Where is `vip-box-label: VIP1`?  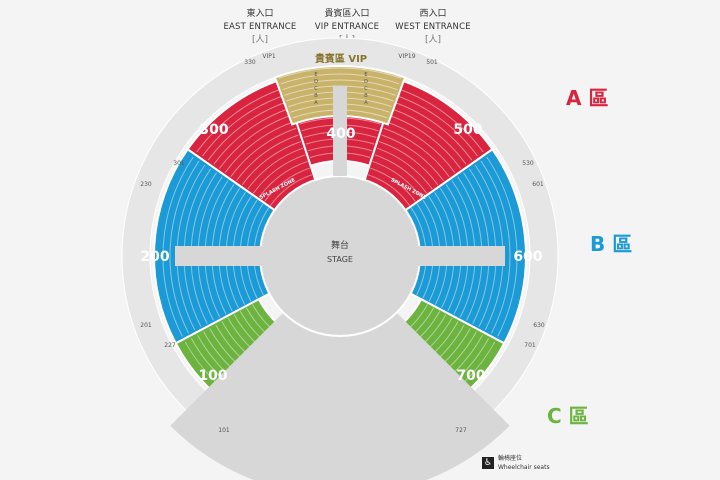
vip-box-label: VIP1 is located at coordinates (268, 56).